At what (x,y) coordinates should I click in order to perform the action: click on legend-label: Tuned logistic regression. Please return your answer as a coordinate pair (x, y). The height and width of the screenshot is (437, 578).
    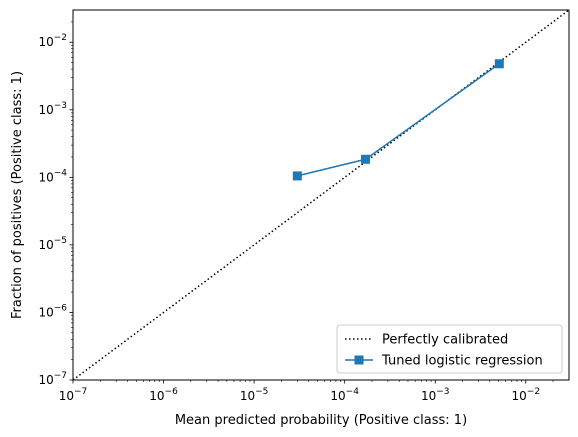
    Looking at the image, I should click on (462, 361).